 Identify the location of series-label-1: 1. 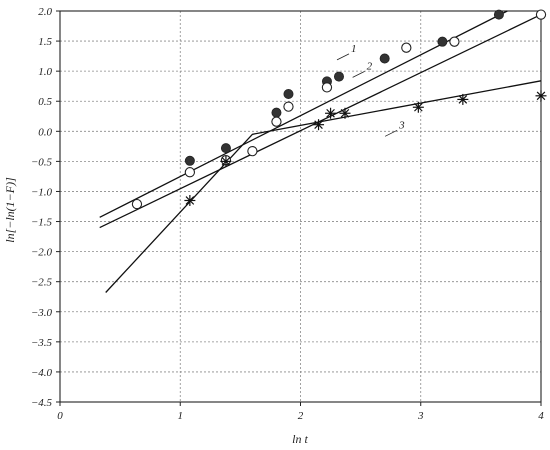
(354, 49).